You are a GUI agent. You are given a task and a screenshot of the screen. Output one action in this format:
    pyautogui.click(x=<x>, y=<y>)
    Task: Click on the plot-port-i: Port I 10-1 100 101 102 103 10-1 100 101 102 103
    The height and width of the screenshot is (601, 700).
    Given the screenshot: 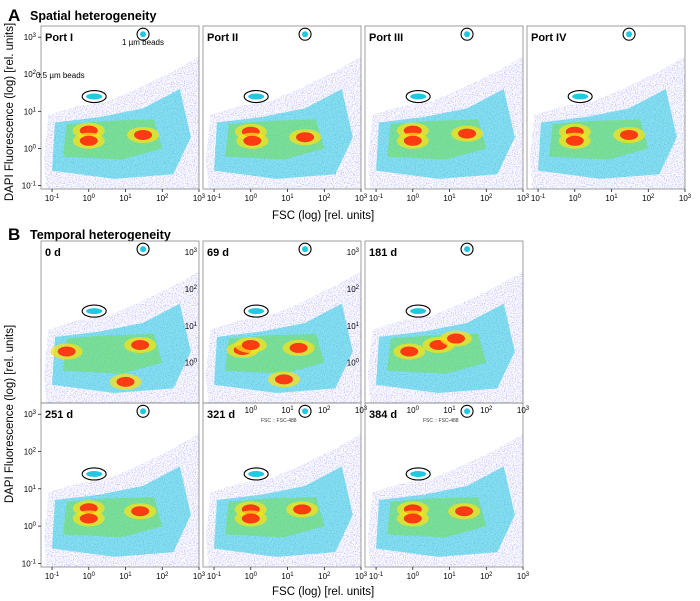 What is the action you would take?
    pyautogui.click(x=114, y=114)
    